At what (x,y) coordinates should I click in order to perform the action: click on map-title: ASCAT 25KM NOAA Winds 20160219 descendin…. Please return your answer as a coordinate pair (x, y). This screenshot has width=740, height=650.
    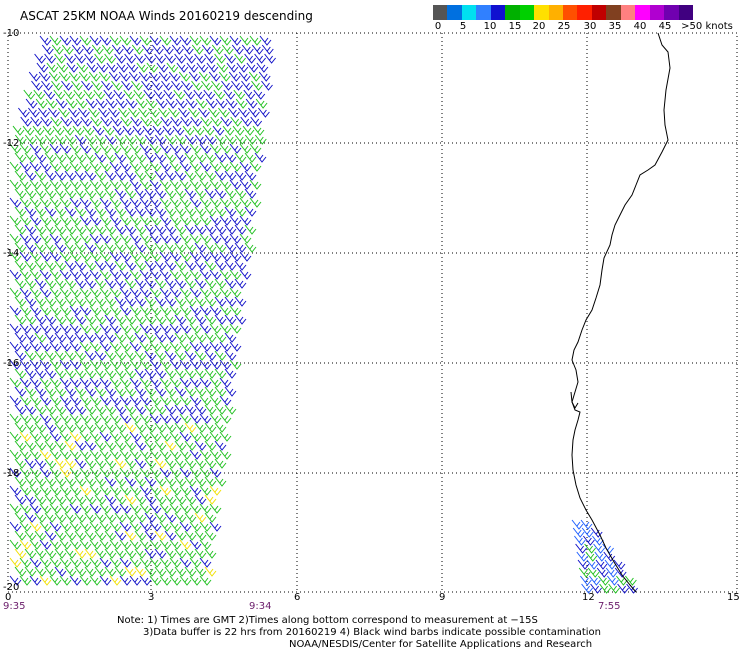
    Looking at the image, I should click on (166, 16).